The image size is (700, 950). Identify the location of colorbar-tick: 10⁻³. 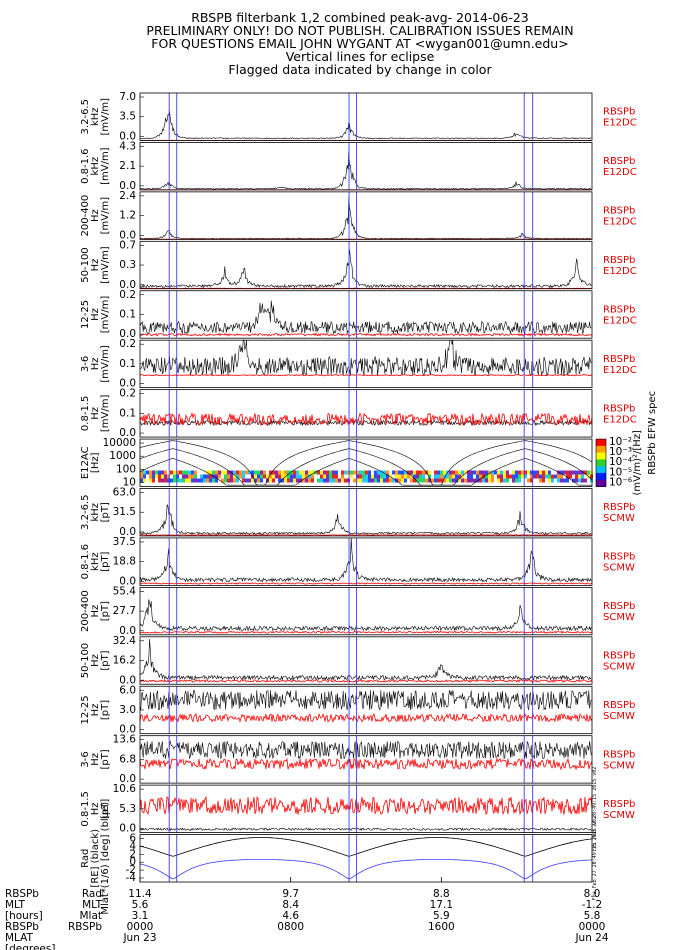
(620, 452).